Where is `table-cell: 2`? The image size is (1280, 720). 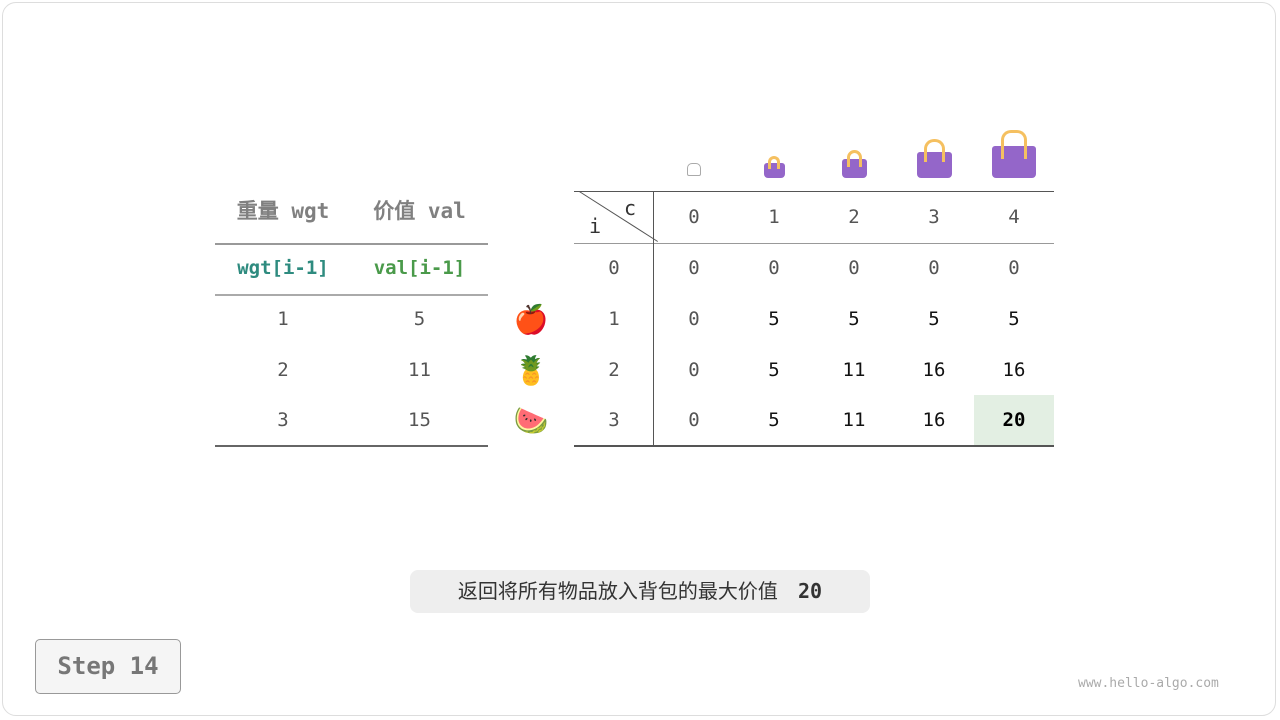 table-cell: 2 is located at coordinates (283, 370).